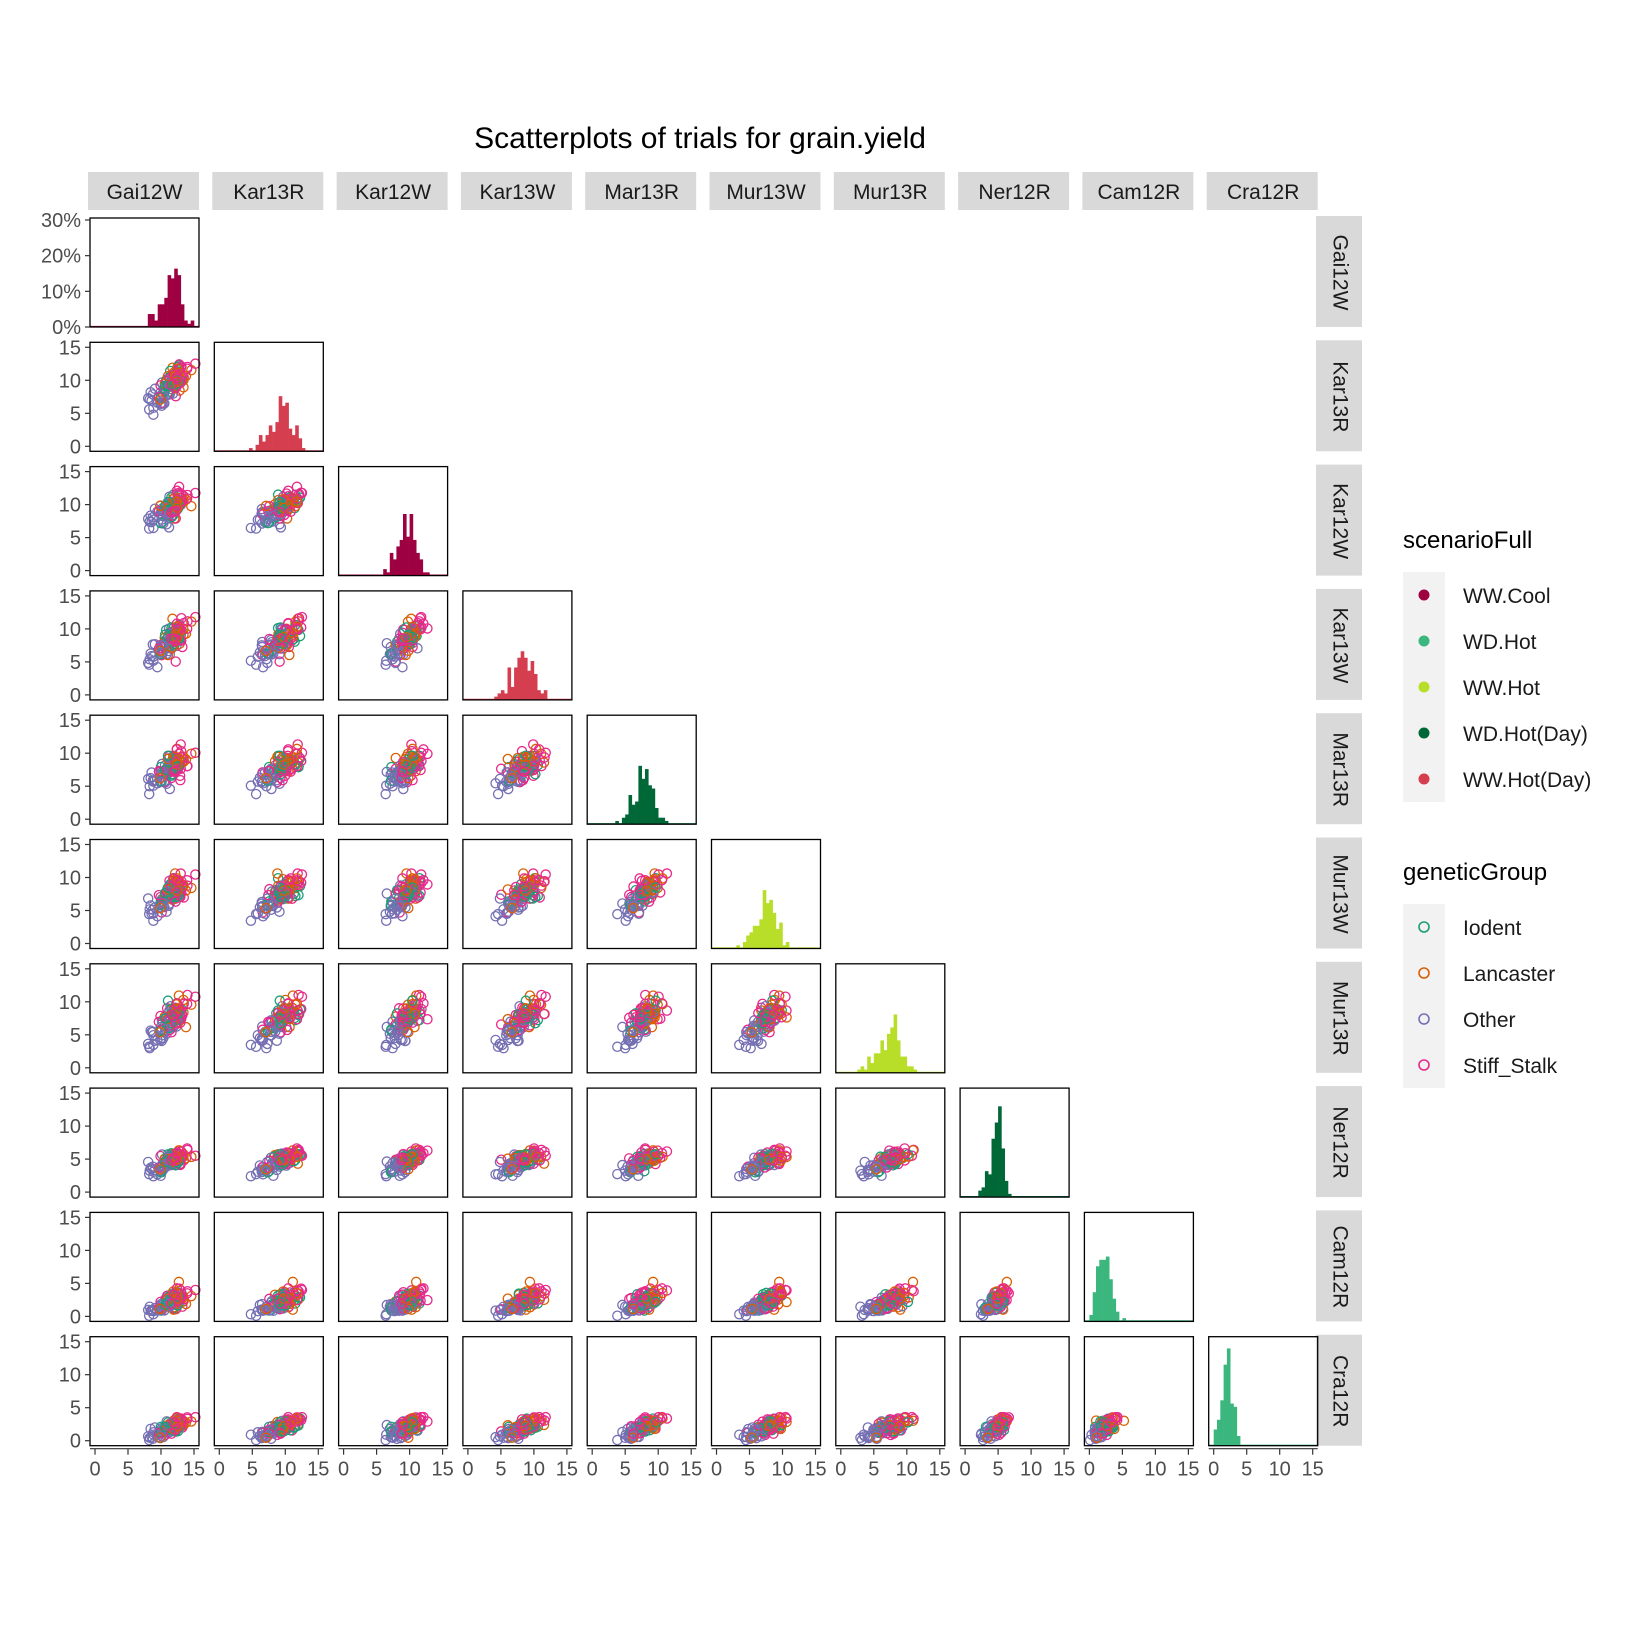 This screenshot has height=1632, width=1632. I want to click on row-strip-label: Cam12R, so click(1339, 1266).